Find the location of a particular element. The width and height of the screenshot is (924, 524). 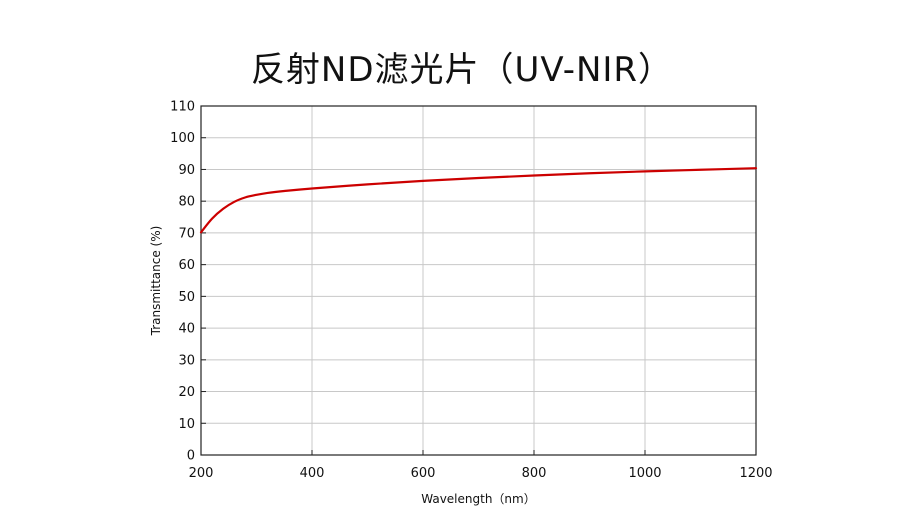

x-tick-label: 800 is located at coordinates (534, 473).